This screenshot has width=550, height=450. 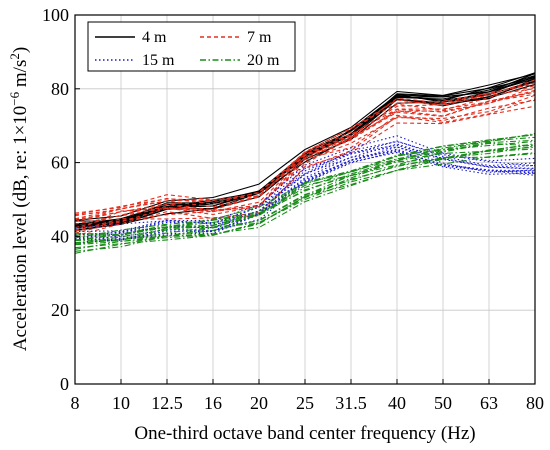 I want to click on legend-entry-20m: 20 m, so click(x=240, y=60).